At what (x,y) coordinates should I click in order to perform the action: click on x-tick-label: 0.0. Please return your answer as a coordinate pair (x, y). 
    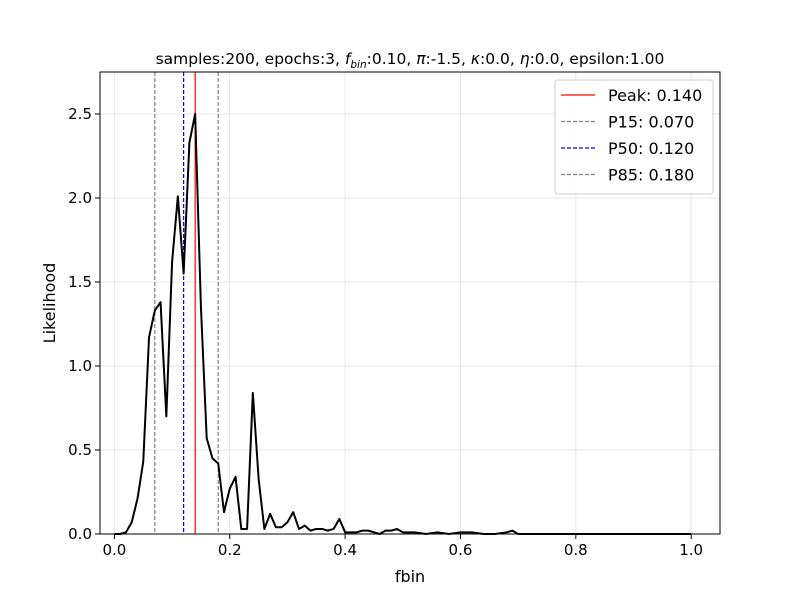
    Looking at the image, I should click on (114, 550).